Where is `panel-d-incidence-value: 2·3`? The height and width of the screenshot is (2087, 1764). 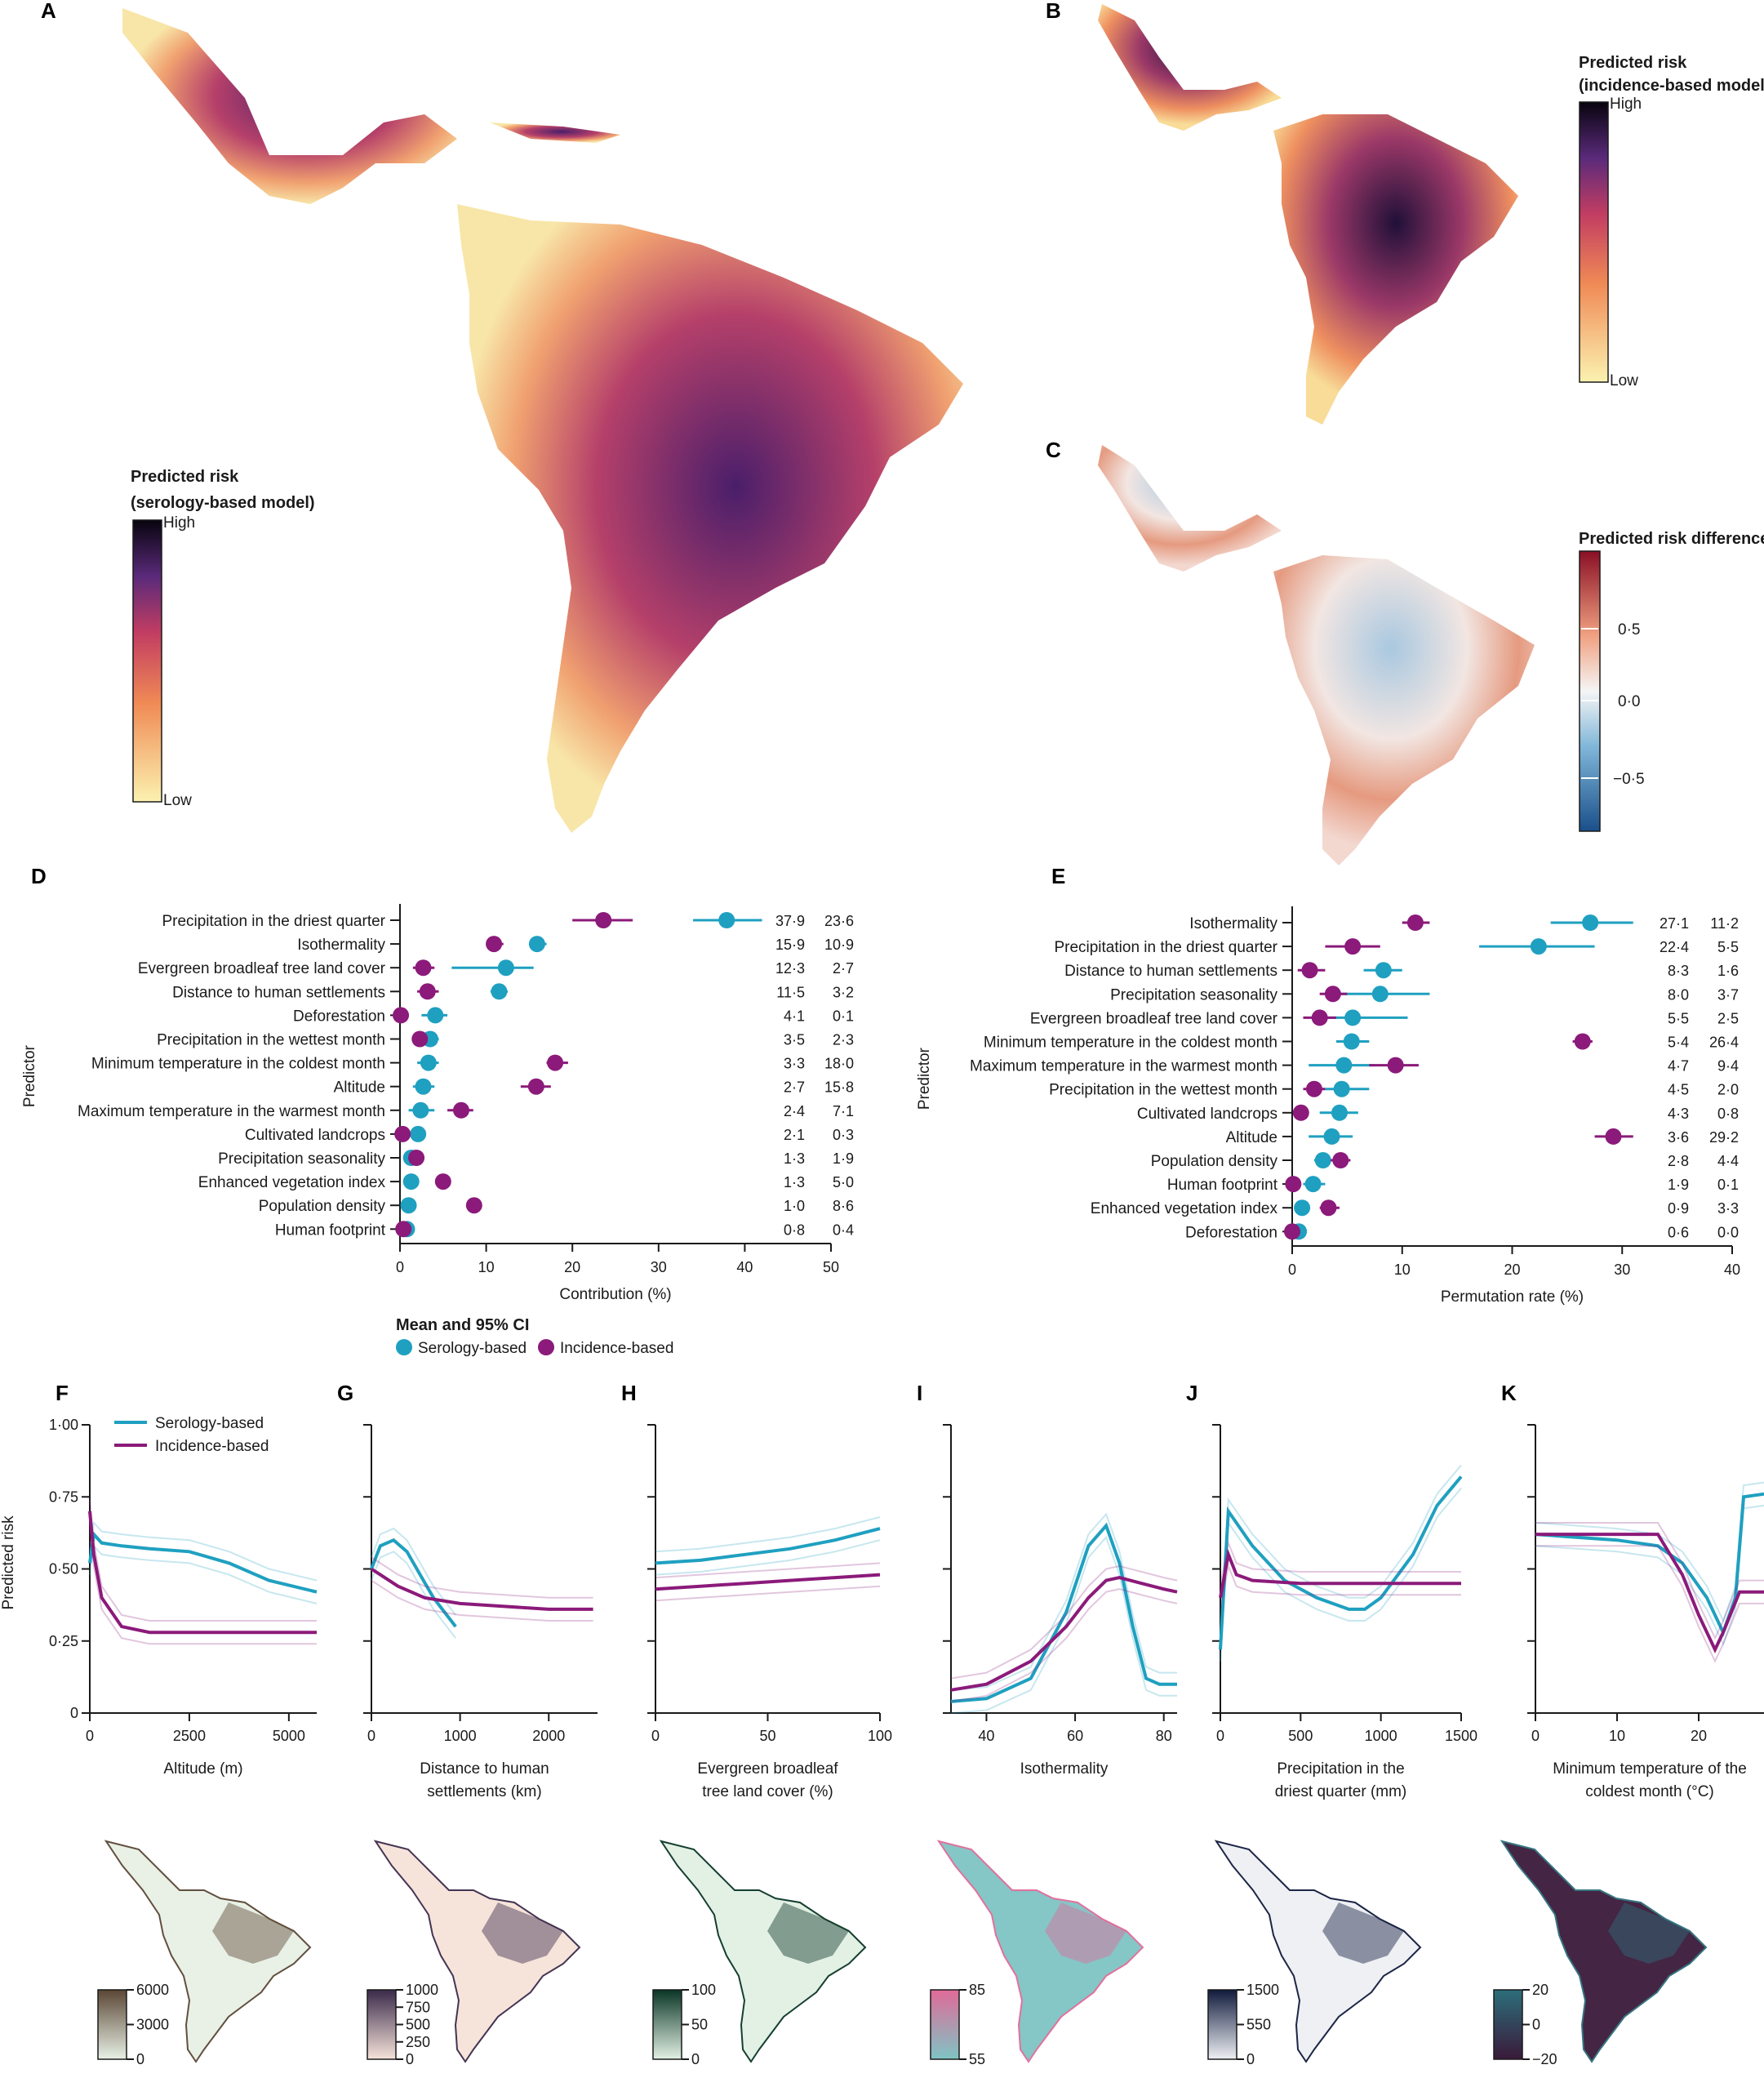 panel-d-incidence-value: 2·3 is located at coordinates (843, 1040).